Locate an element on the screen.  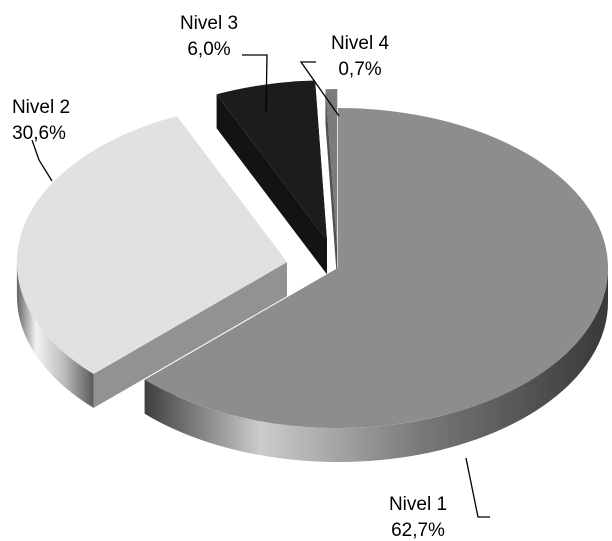
slice-label-name: Nivel 2 is located at coordinates (41, 107).